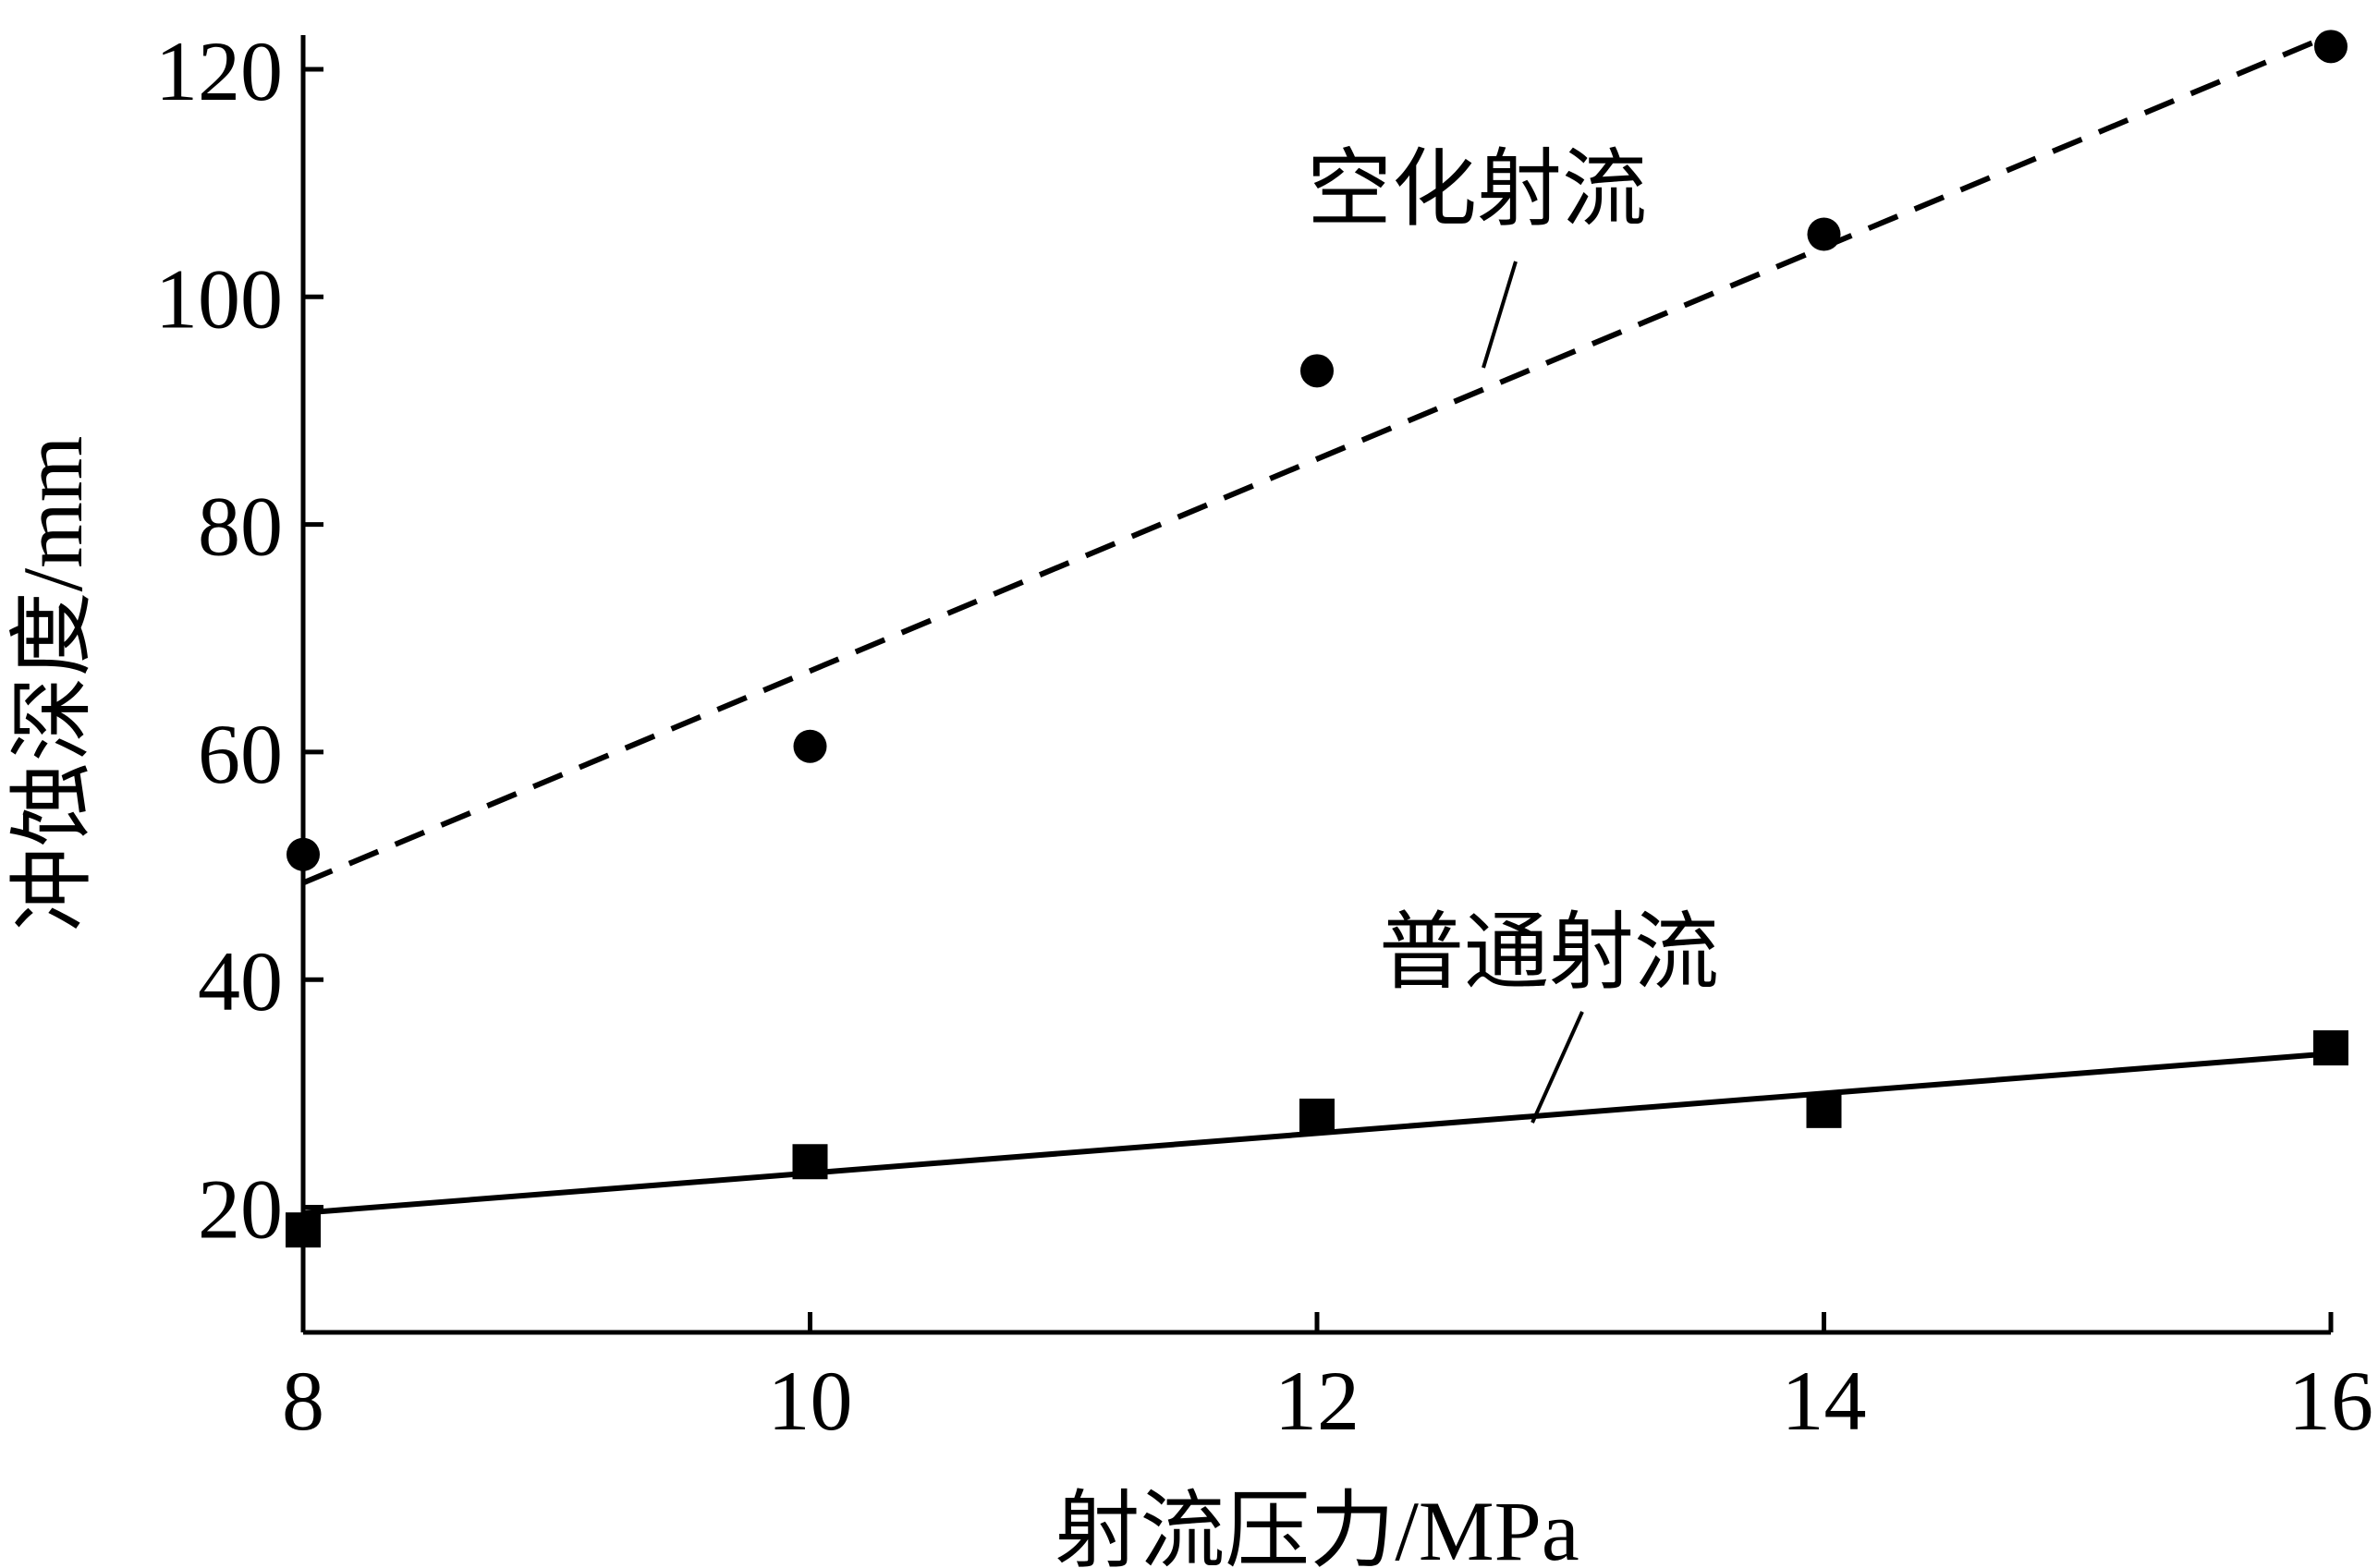 The height and width of the screenshot is (1568, 2378). Describe the element at coordinates (1557, 1067) in the screenshot. I see `leader-line-normal` at that location.